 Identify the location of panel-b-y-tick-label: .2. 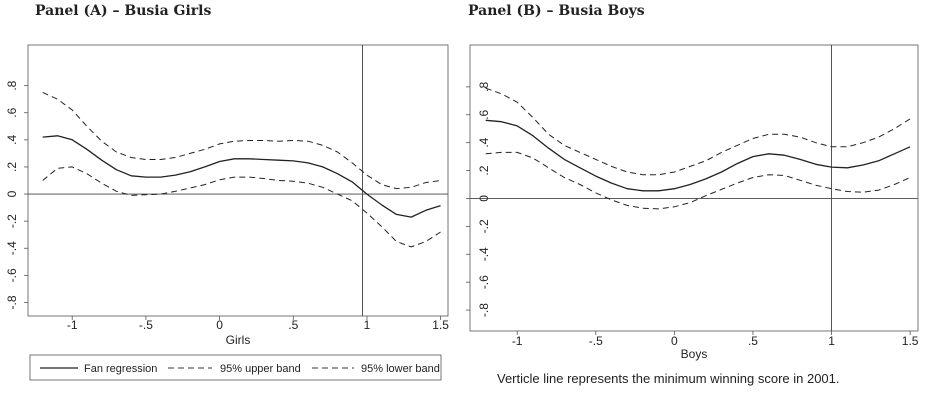
(484, 170).